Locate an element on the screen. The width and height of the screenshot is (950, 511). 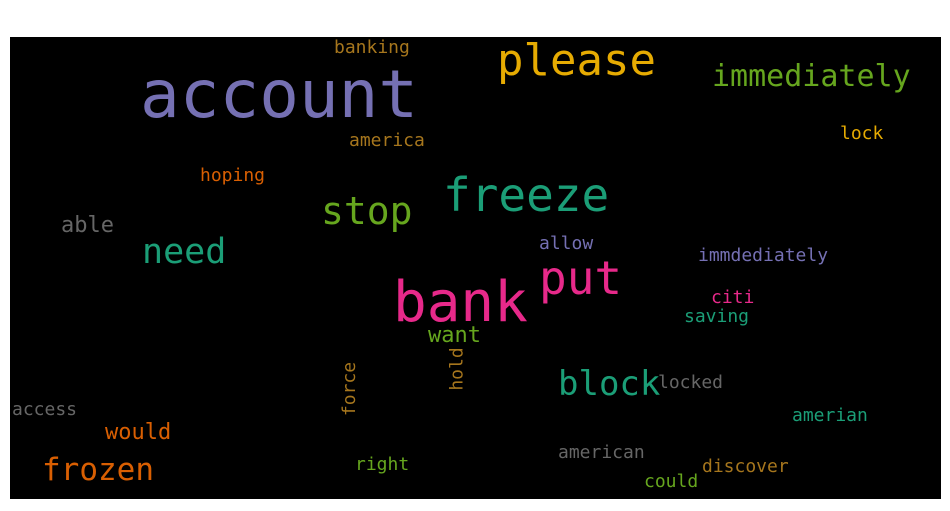
word-need: need is located at coordinates (184, 252).